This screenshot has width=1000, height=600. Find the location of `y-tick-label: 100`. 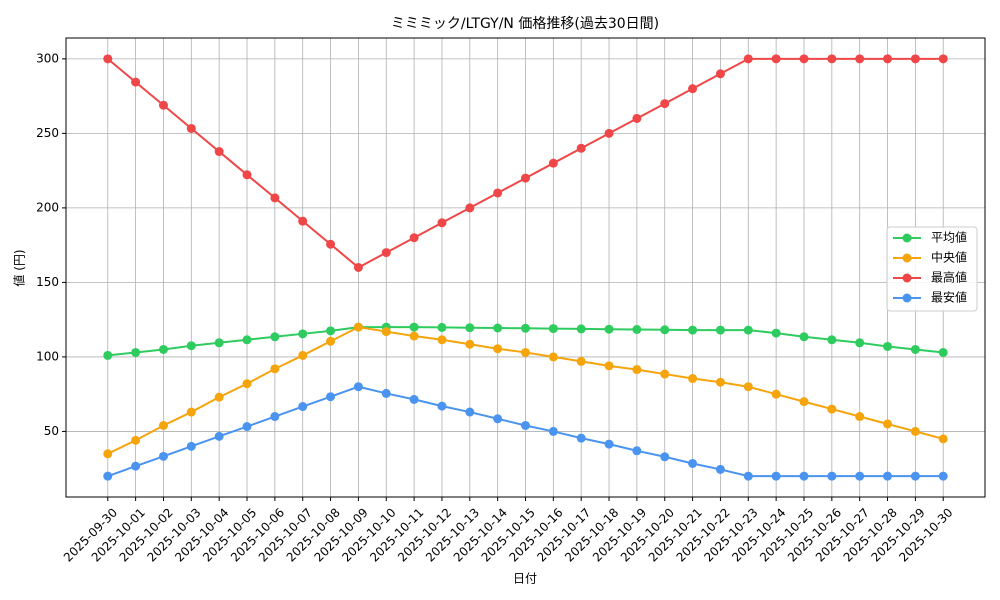

y-tick-label: 100 is located at coordinates (47, 356).